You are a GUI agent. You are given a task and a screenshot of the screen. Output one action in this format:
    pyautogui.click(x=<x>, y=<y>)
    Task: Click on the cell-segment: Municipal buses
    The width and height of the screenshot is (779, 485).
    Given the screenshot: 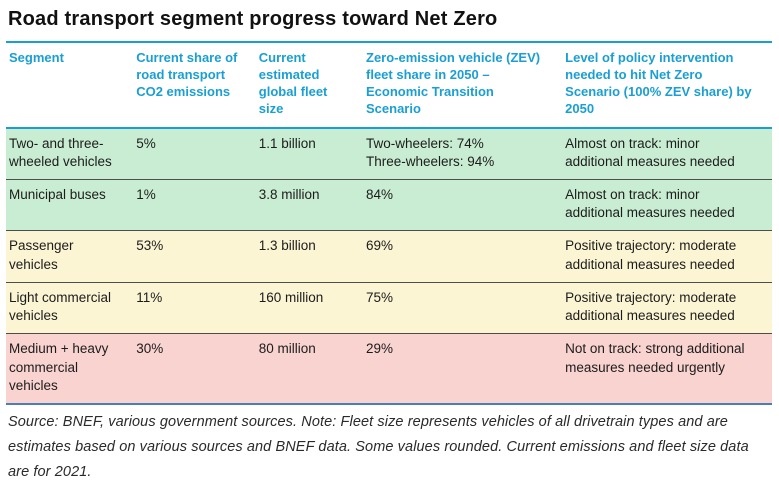 What is the action you would take?
    pyautogui.click(x=71, y=205)
    